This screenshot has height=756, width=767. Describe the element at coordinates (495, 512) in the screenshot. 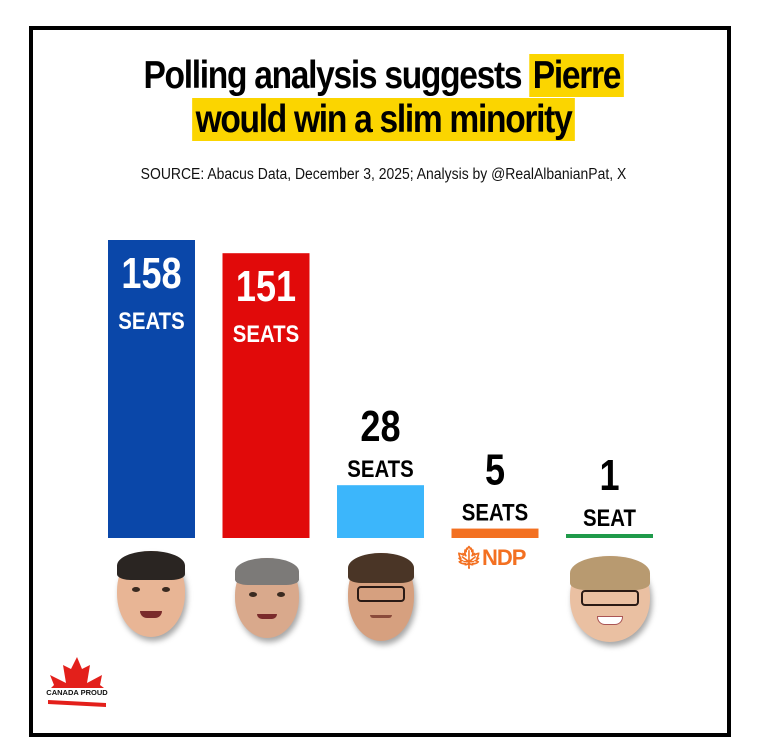

I see `unit-label-3: SEATS` at that location.